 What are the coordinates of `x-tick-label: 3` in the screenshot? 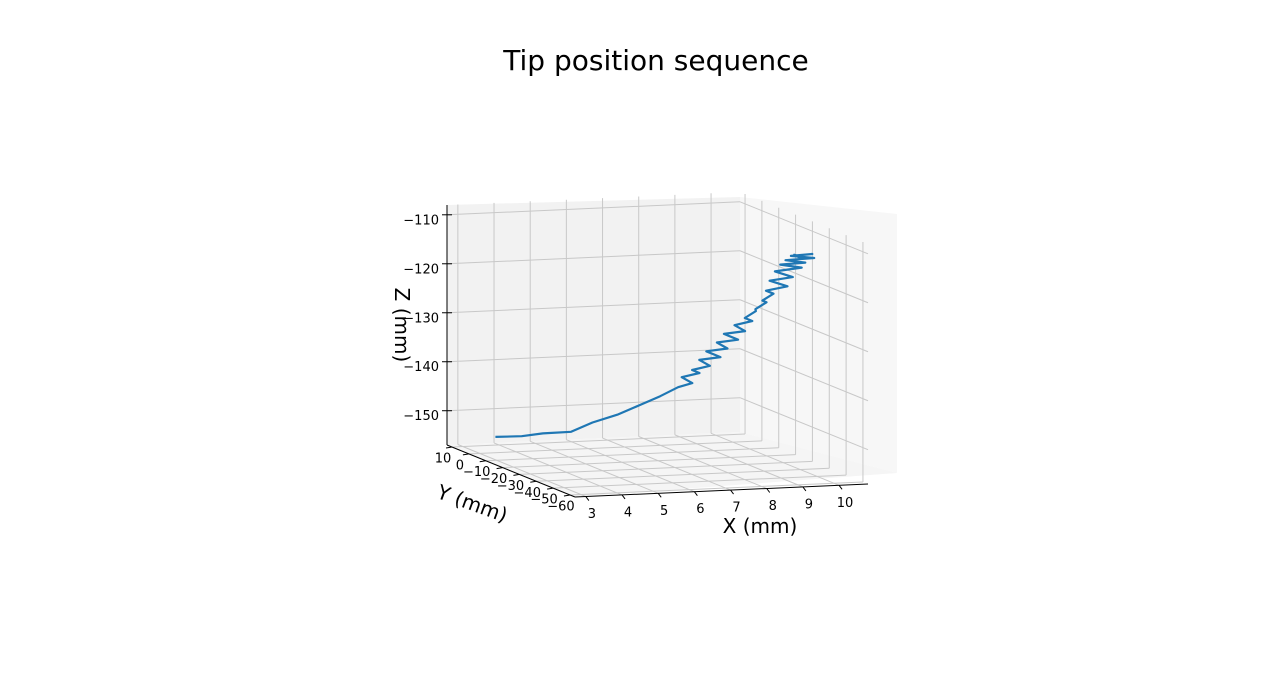 It's located at (592, 514).